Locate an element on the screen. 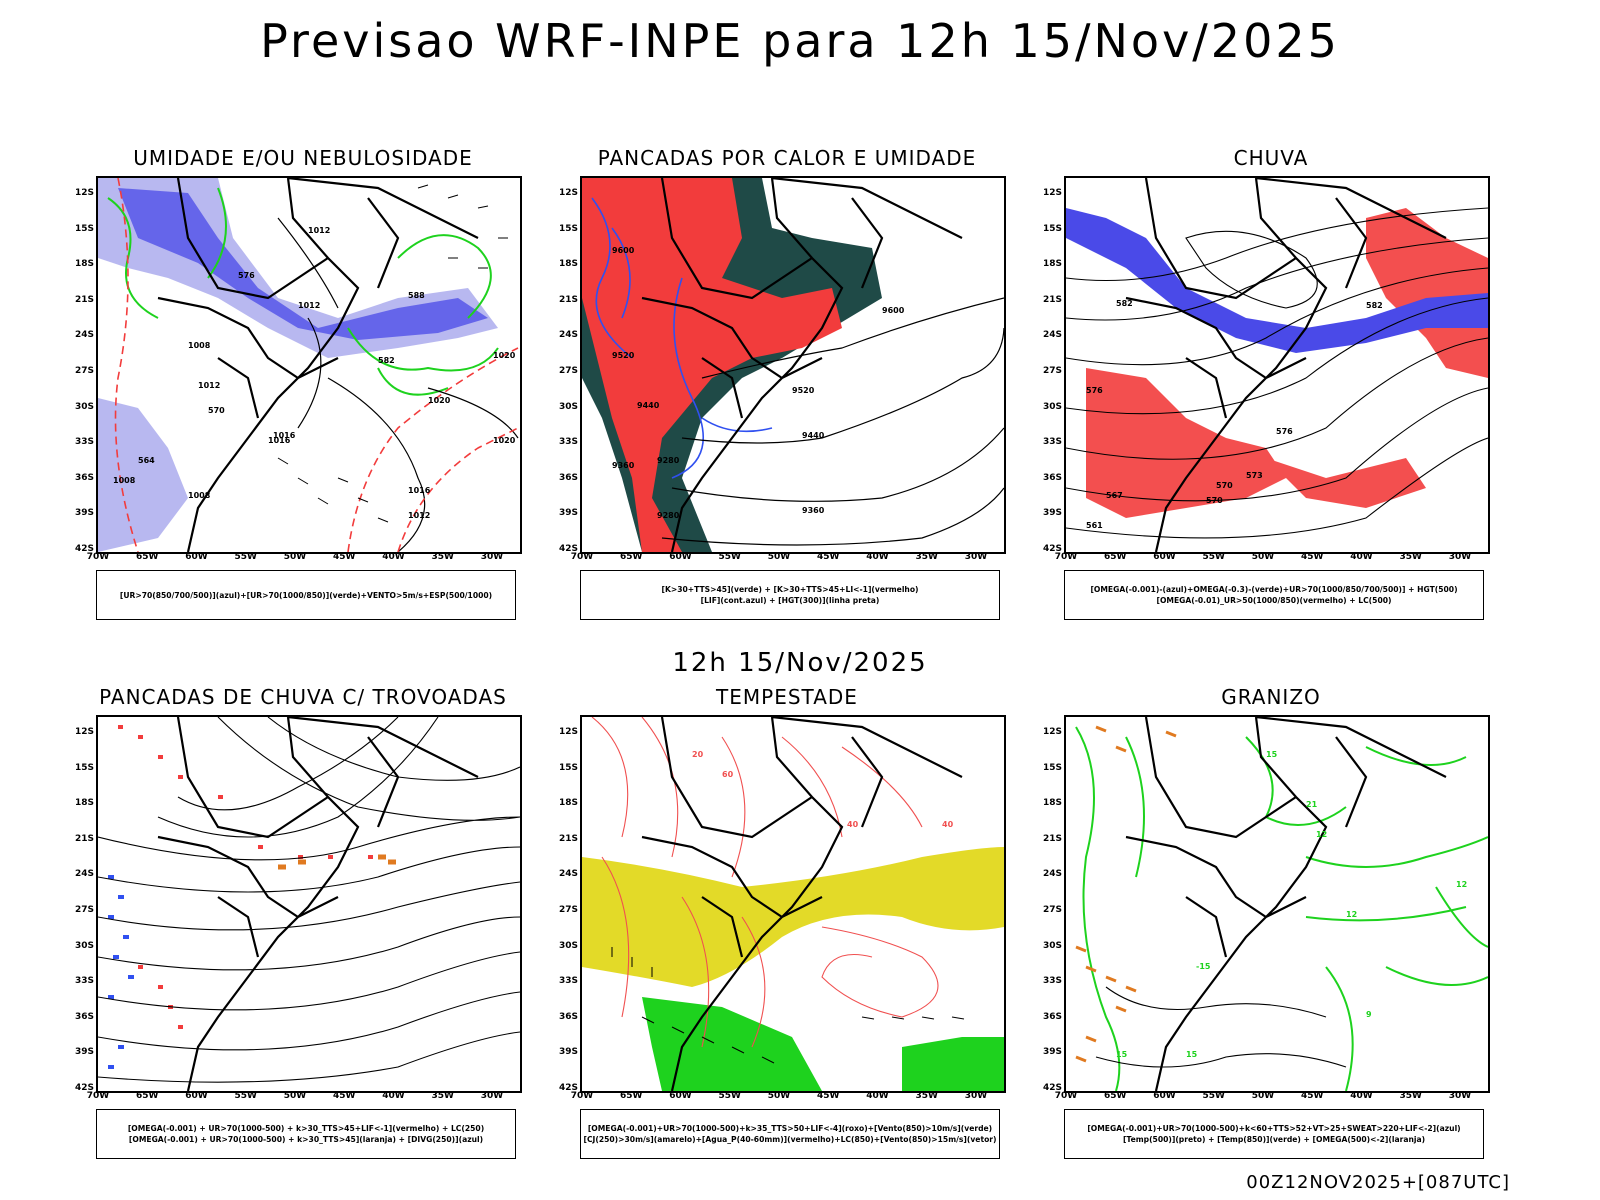 The height and width of the screenshot is (1200, 1600). contour-label: 60 is located at coordinates (728, 774).